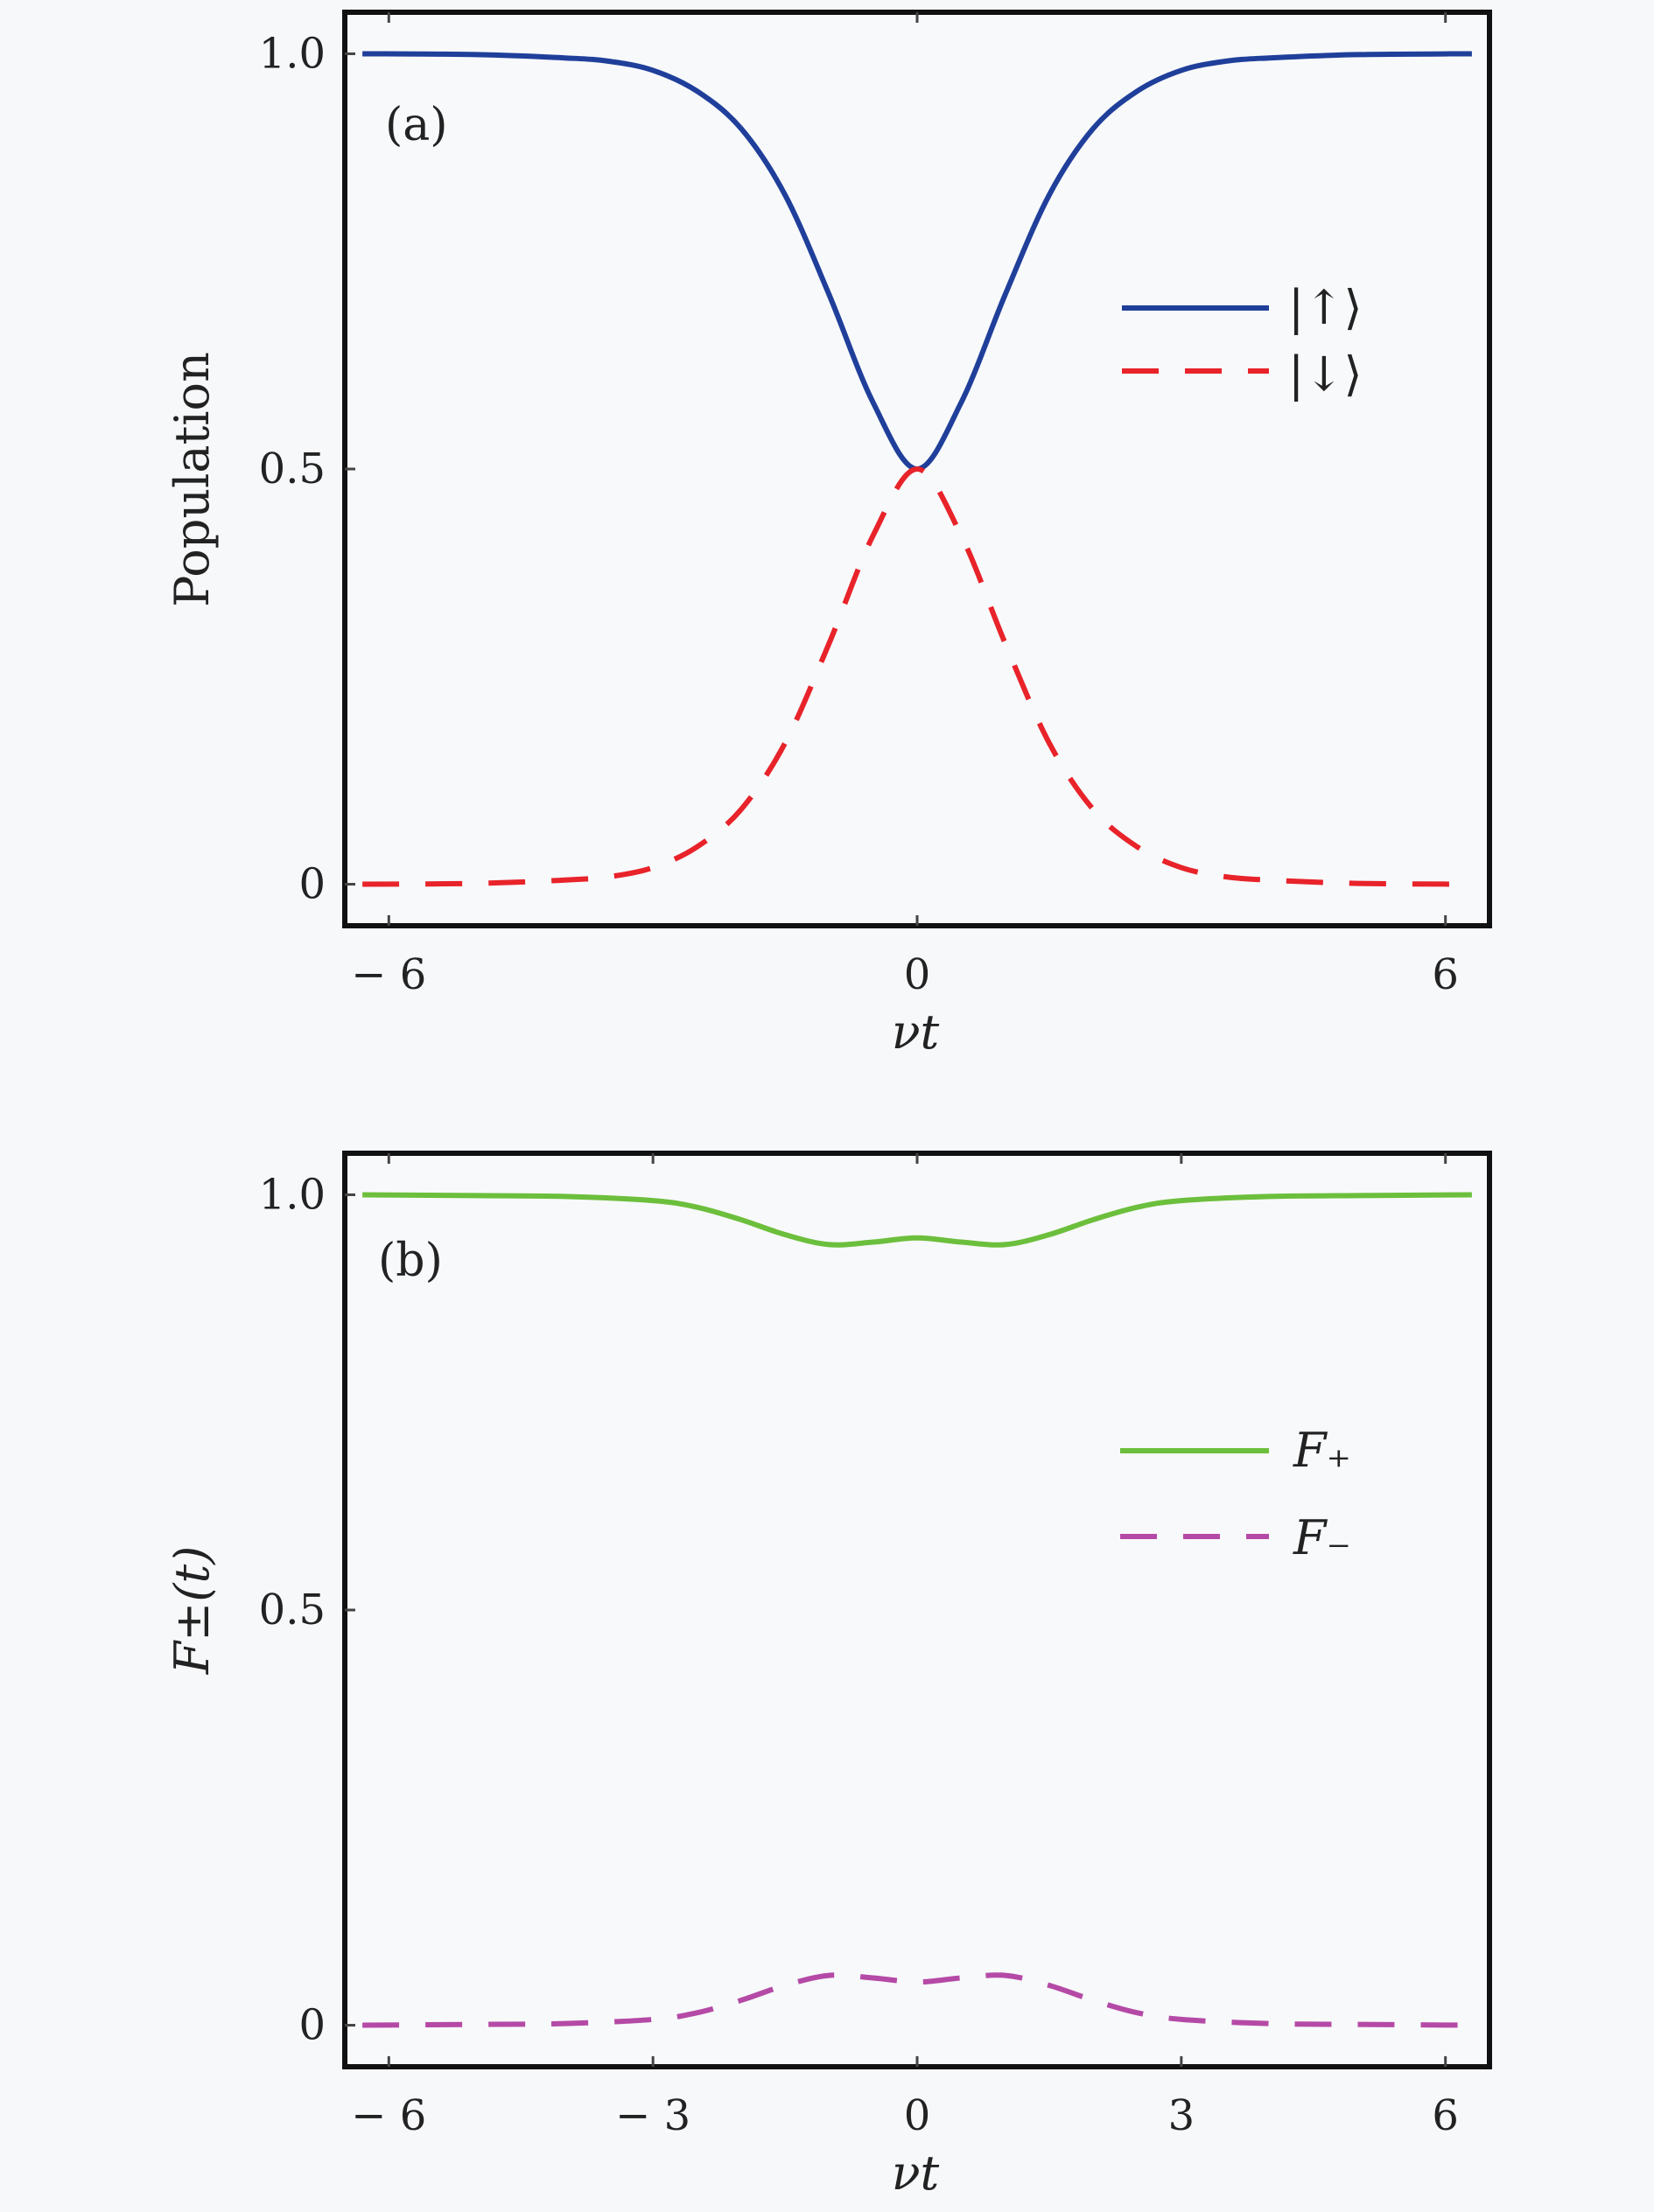  Describe the element at coordinates (916, 1032) in the screenshot. I see `x-axis-label-a: νt` at that location.